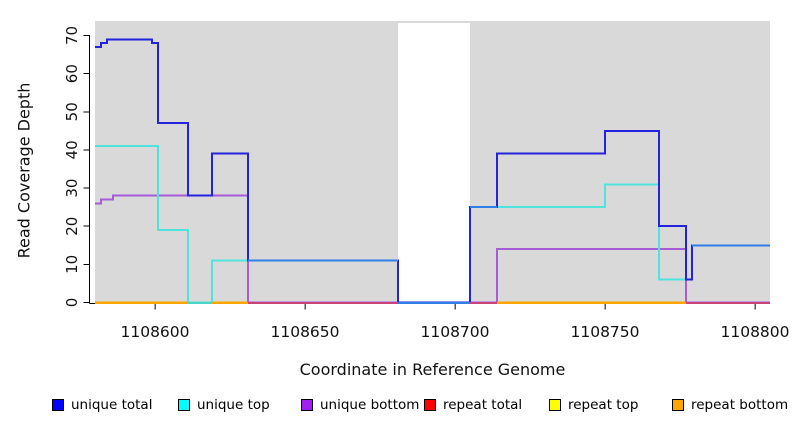 The image size is (792, 432). I want to click on y-tick-label: 50, so click(72, 111).